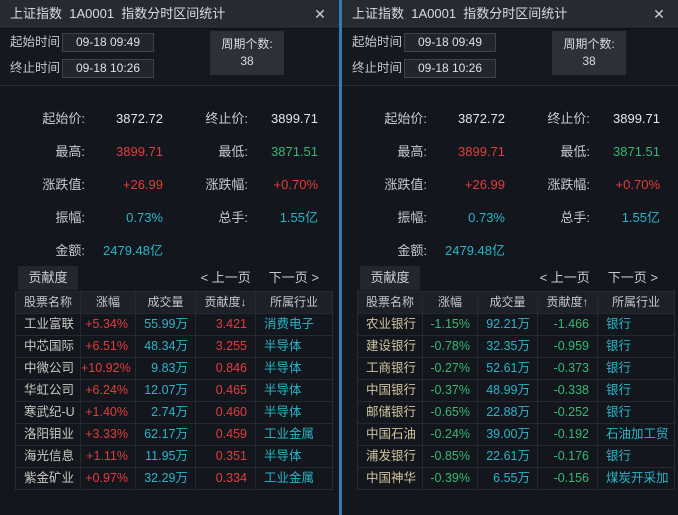 The image size is (678, 515). What do you see at coordinates (568, 456) in the screenshot?
I see `contribution-cell: -0.176` at bounding box center [568, 456].